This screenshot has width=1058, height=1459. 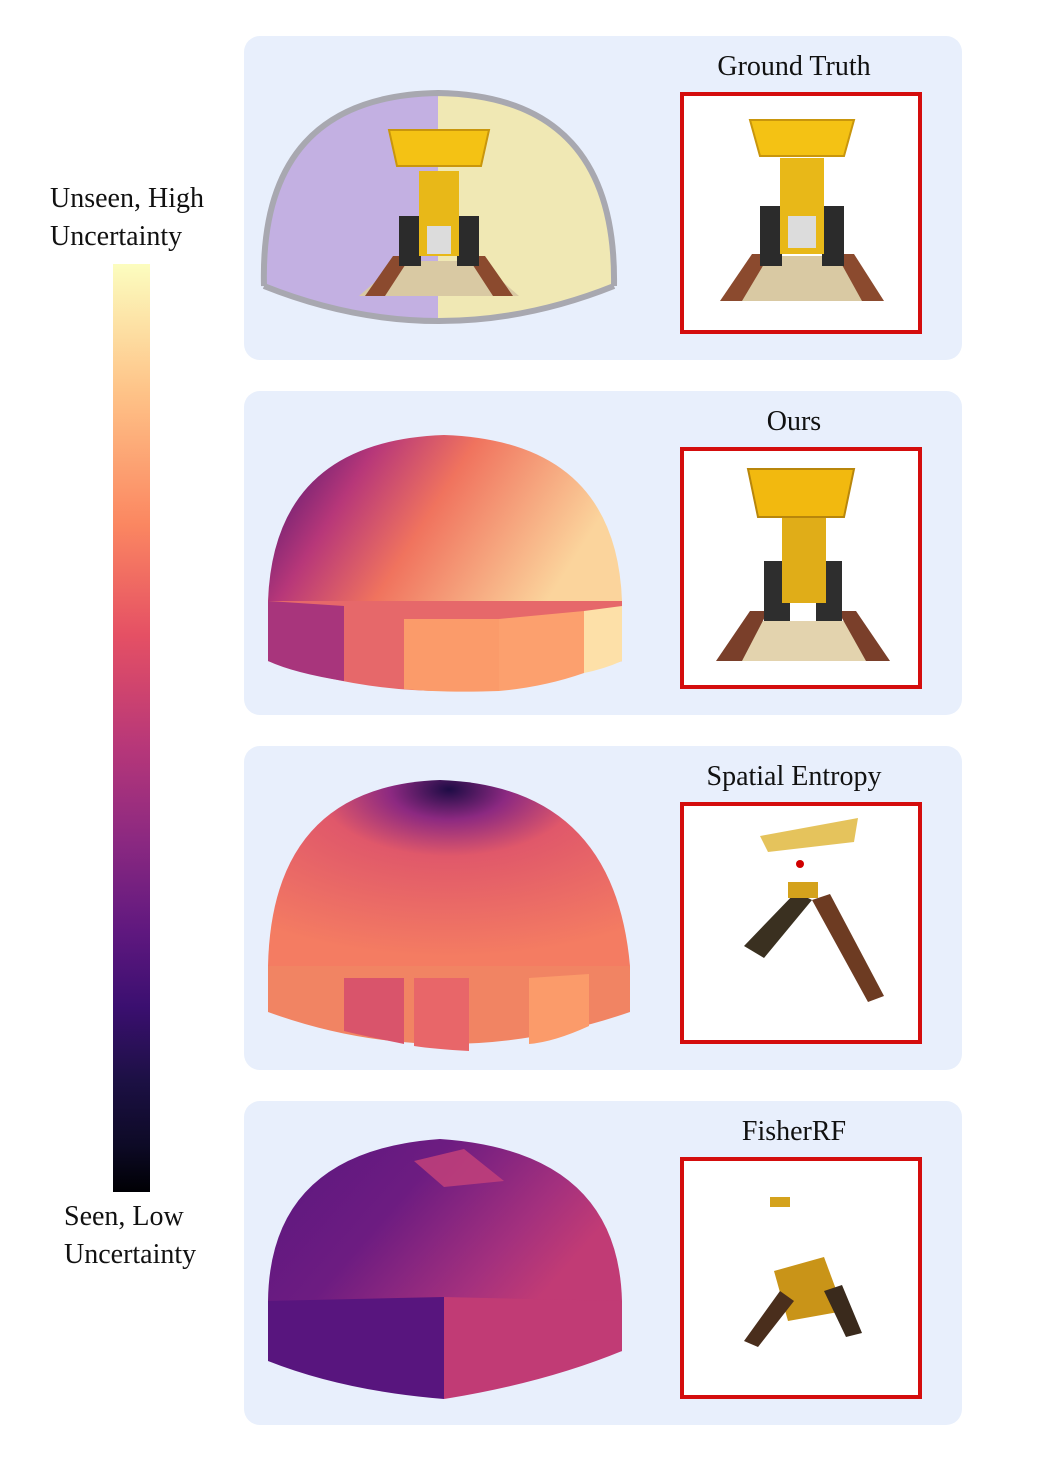 I want to click on uncertainty-colorbar, so click(x=131, y=728).